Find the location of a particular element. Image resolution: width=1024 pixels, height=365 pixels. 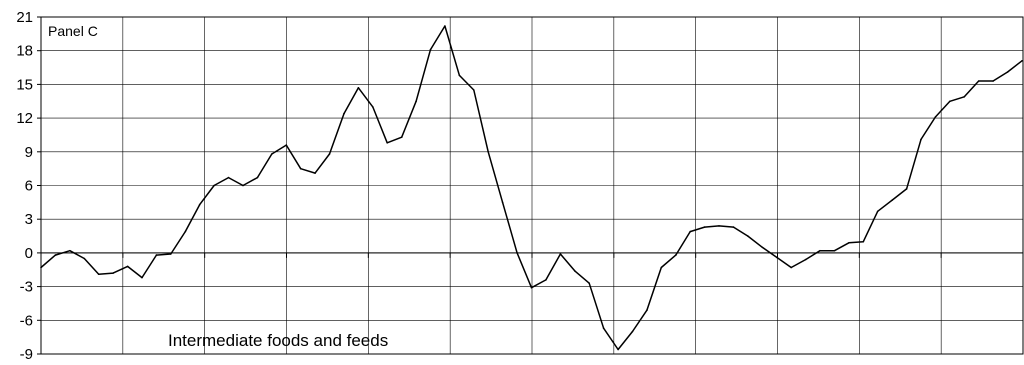

y-tick-label: -9 is located at coordinates (26, 354).